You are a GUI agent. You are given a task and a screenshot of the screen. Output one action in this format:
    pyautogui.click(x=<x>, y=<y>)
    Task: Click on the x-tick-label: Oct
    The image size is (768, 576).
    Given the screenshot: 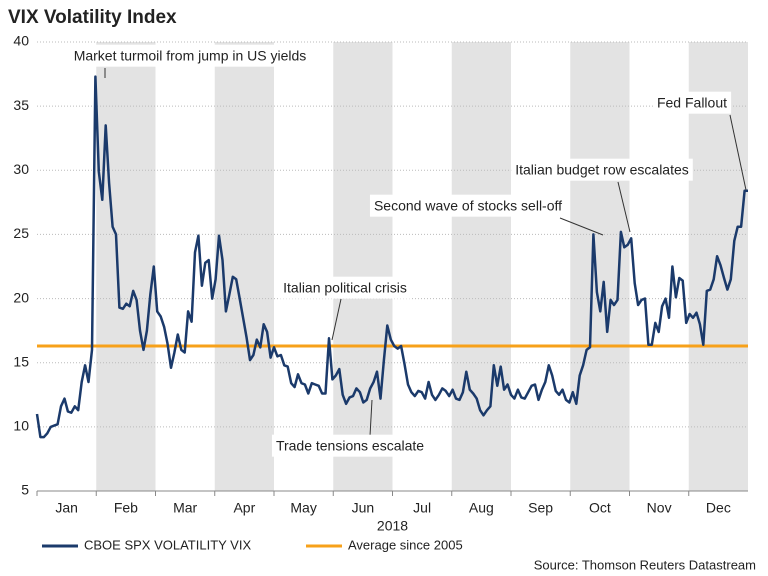 What is the action you would take?
    pyautogui.click(x=600, y=508)
    